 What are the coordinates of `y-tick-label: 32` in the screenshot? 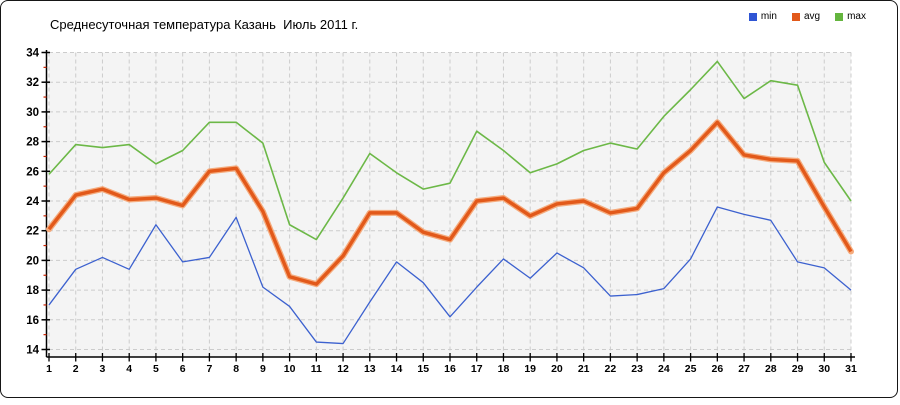 It's located at (32, 83).